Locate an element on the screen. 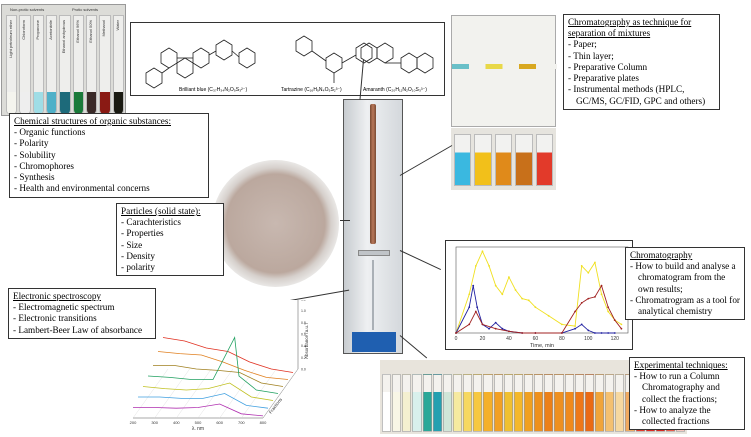 The height and width of the screenshot is (437, 751). spectra-x-tick-label: 300 is located at coordinates (154, 422).